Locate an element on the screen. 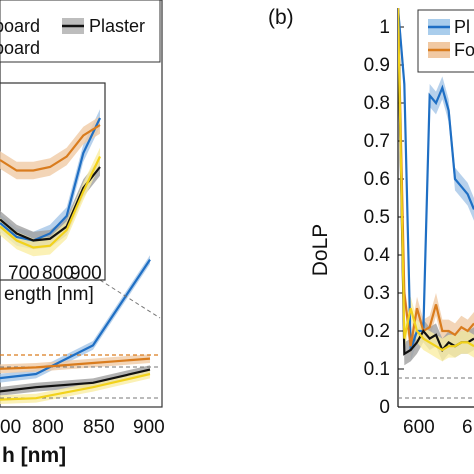  legend-a-entry-3: Plaster is located at coordinates (117, 26).